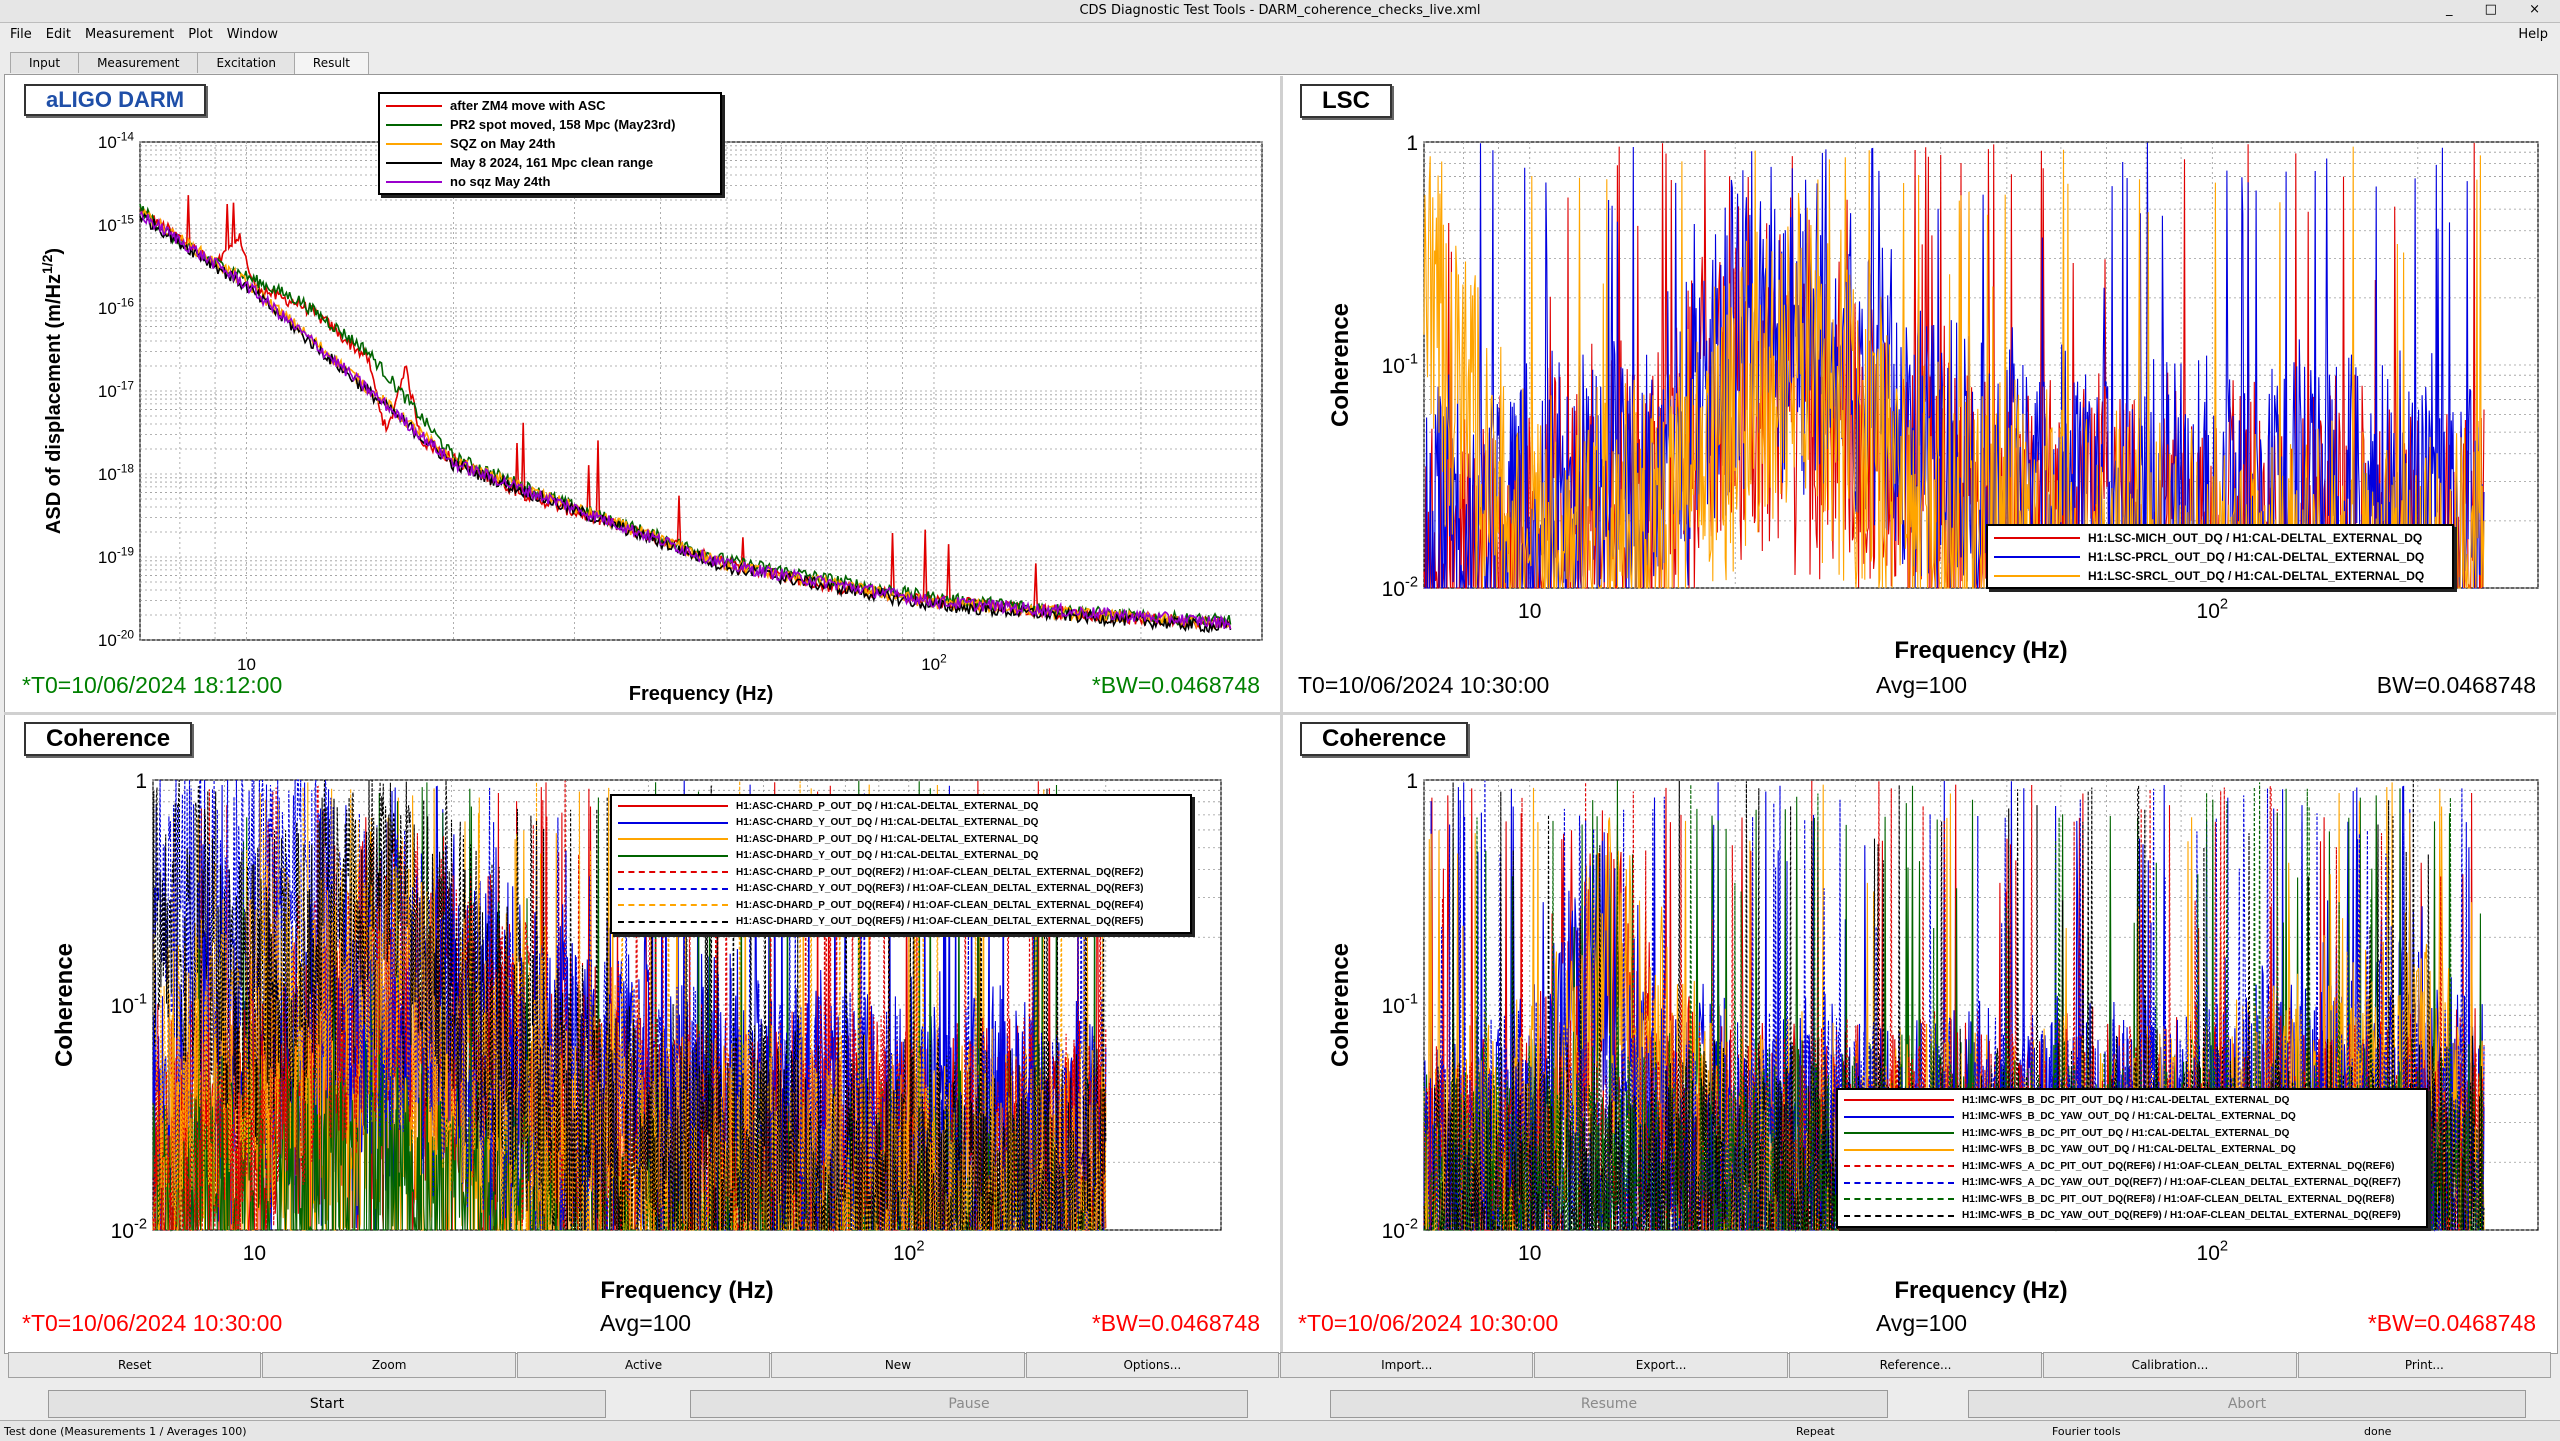 The width and height of the screenshot is (2560, 1441). I want to click on legend-entry: May 8 2024, 161 Mpc clean range, so click(550, 162).